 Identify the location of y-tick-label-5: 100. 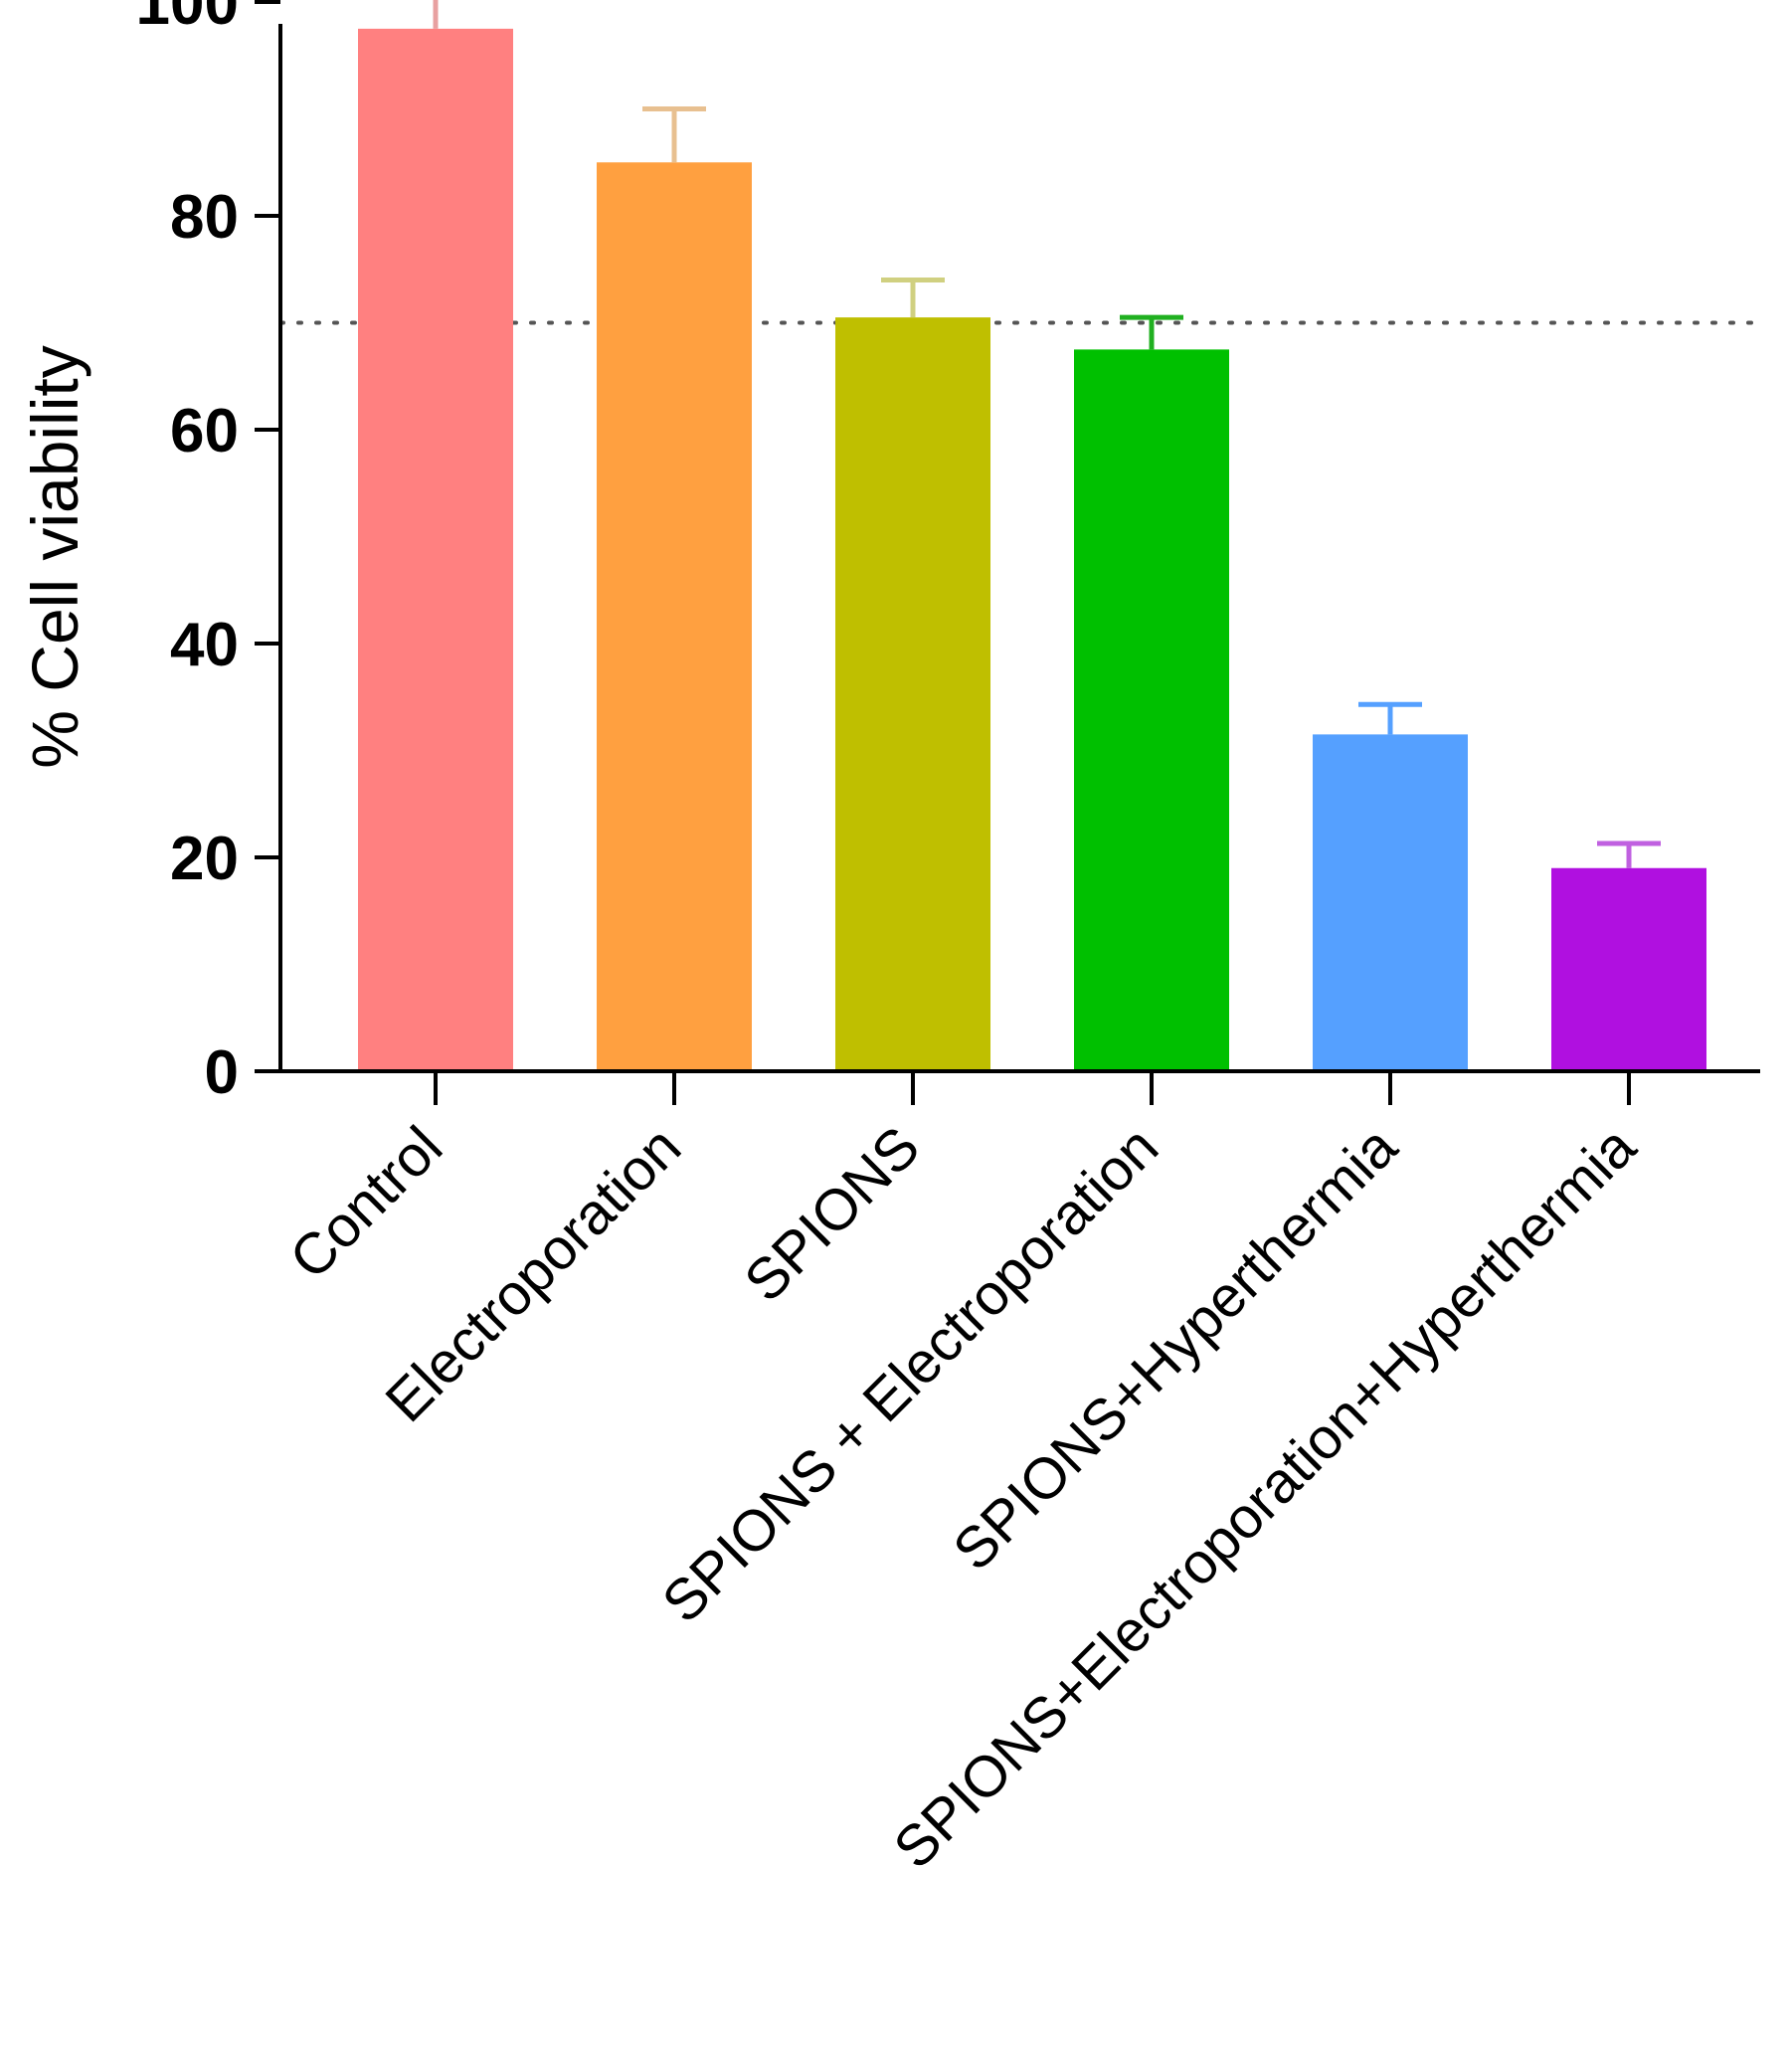
(188, 19).